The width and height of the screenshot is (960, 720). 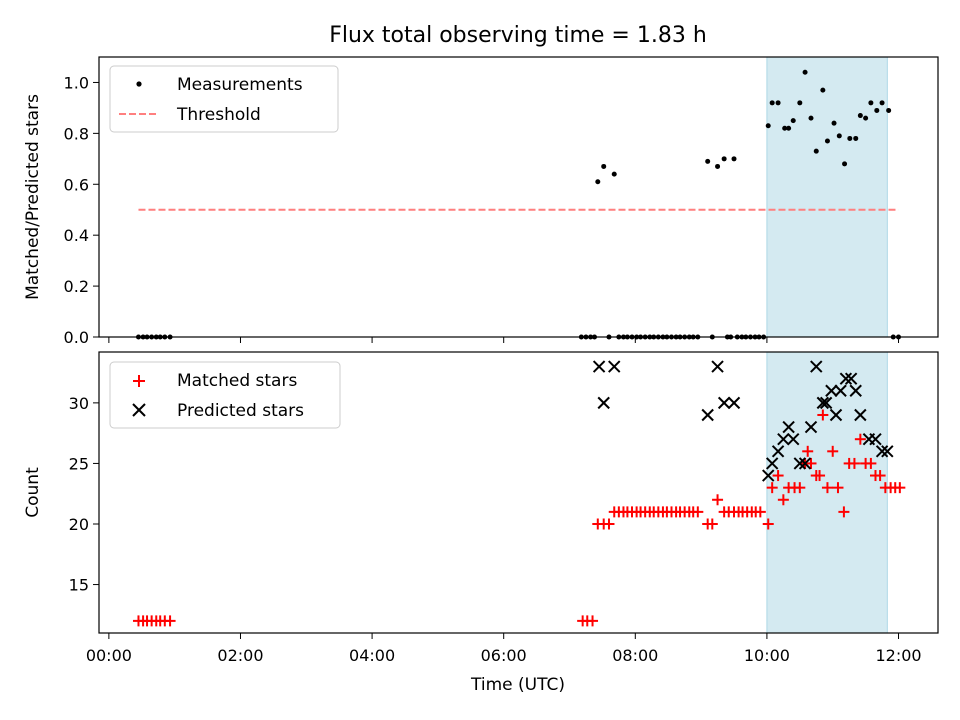 What do you see at coordinates (635, 655) in the screenshot?
I see `x-tick-label: 08:00` at bounding box center [635, 655].